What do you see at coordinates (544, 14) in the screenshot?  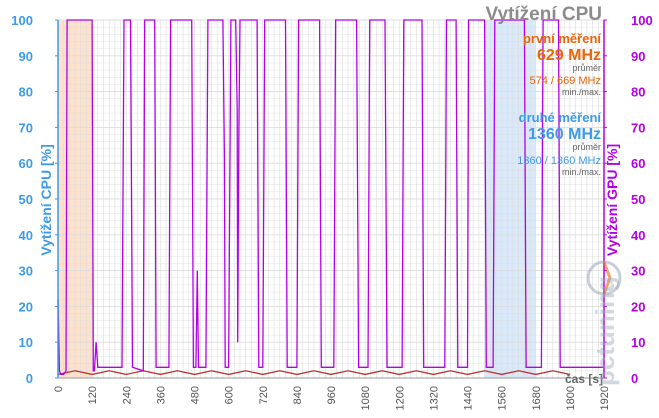 I see `chart-title: Vytížení CPU` at bounding box center [544, 14].